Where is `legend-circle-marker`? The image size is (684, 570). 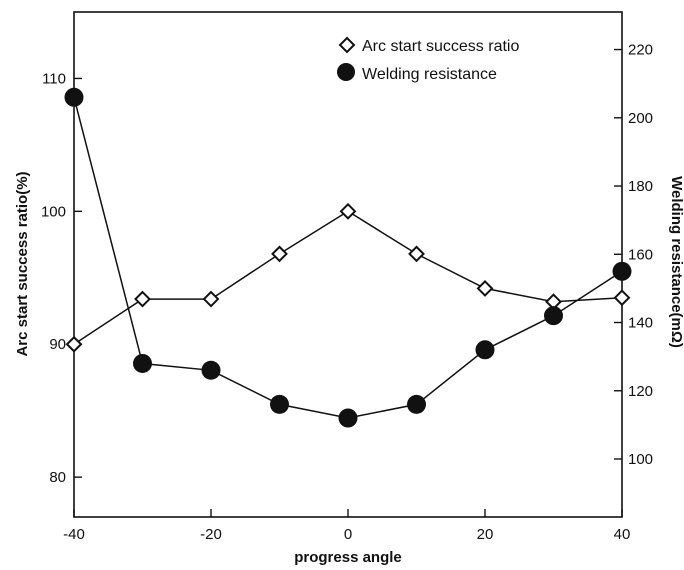
legend-circle-marker is located at coordinates (346, 72).